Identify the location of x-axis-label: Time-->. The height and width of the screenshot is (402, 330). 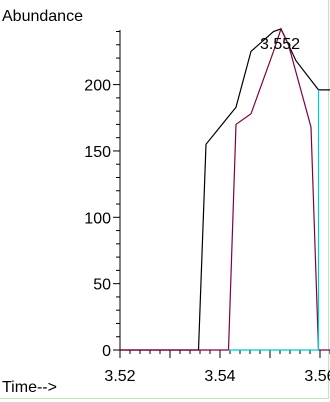
(29, 387).